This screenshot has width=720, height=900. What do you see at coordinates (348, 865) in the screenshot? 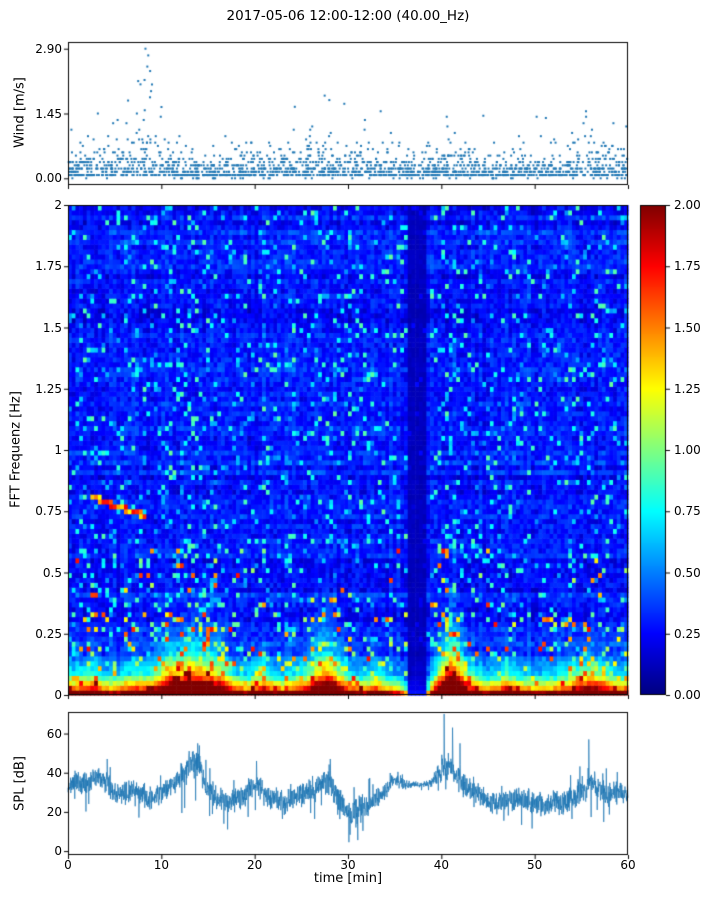
I see `x-tick-label: 30` at bounding box center [348, 865].